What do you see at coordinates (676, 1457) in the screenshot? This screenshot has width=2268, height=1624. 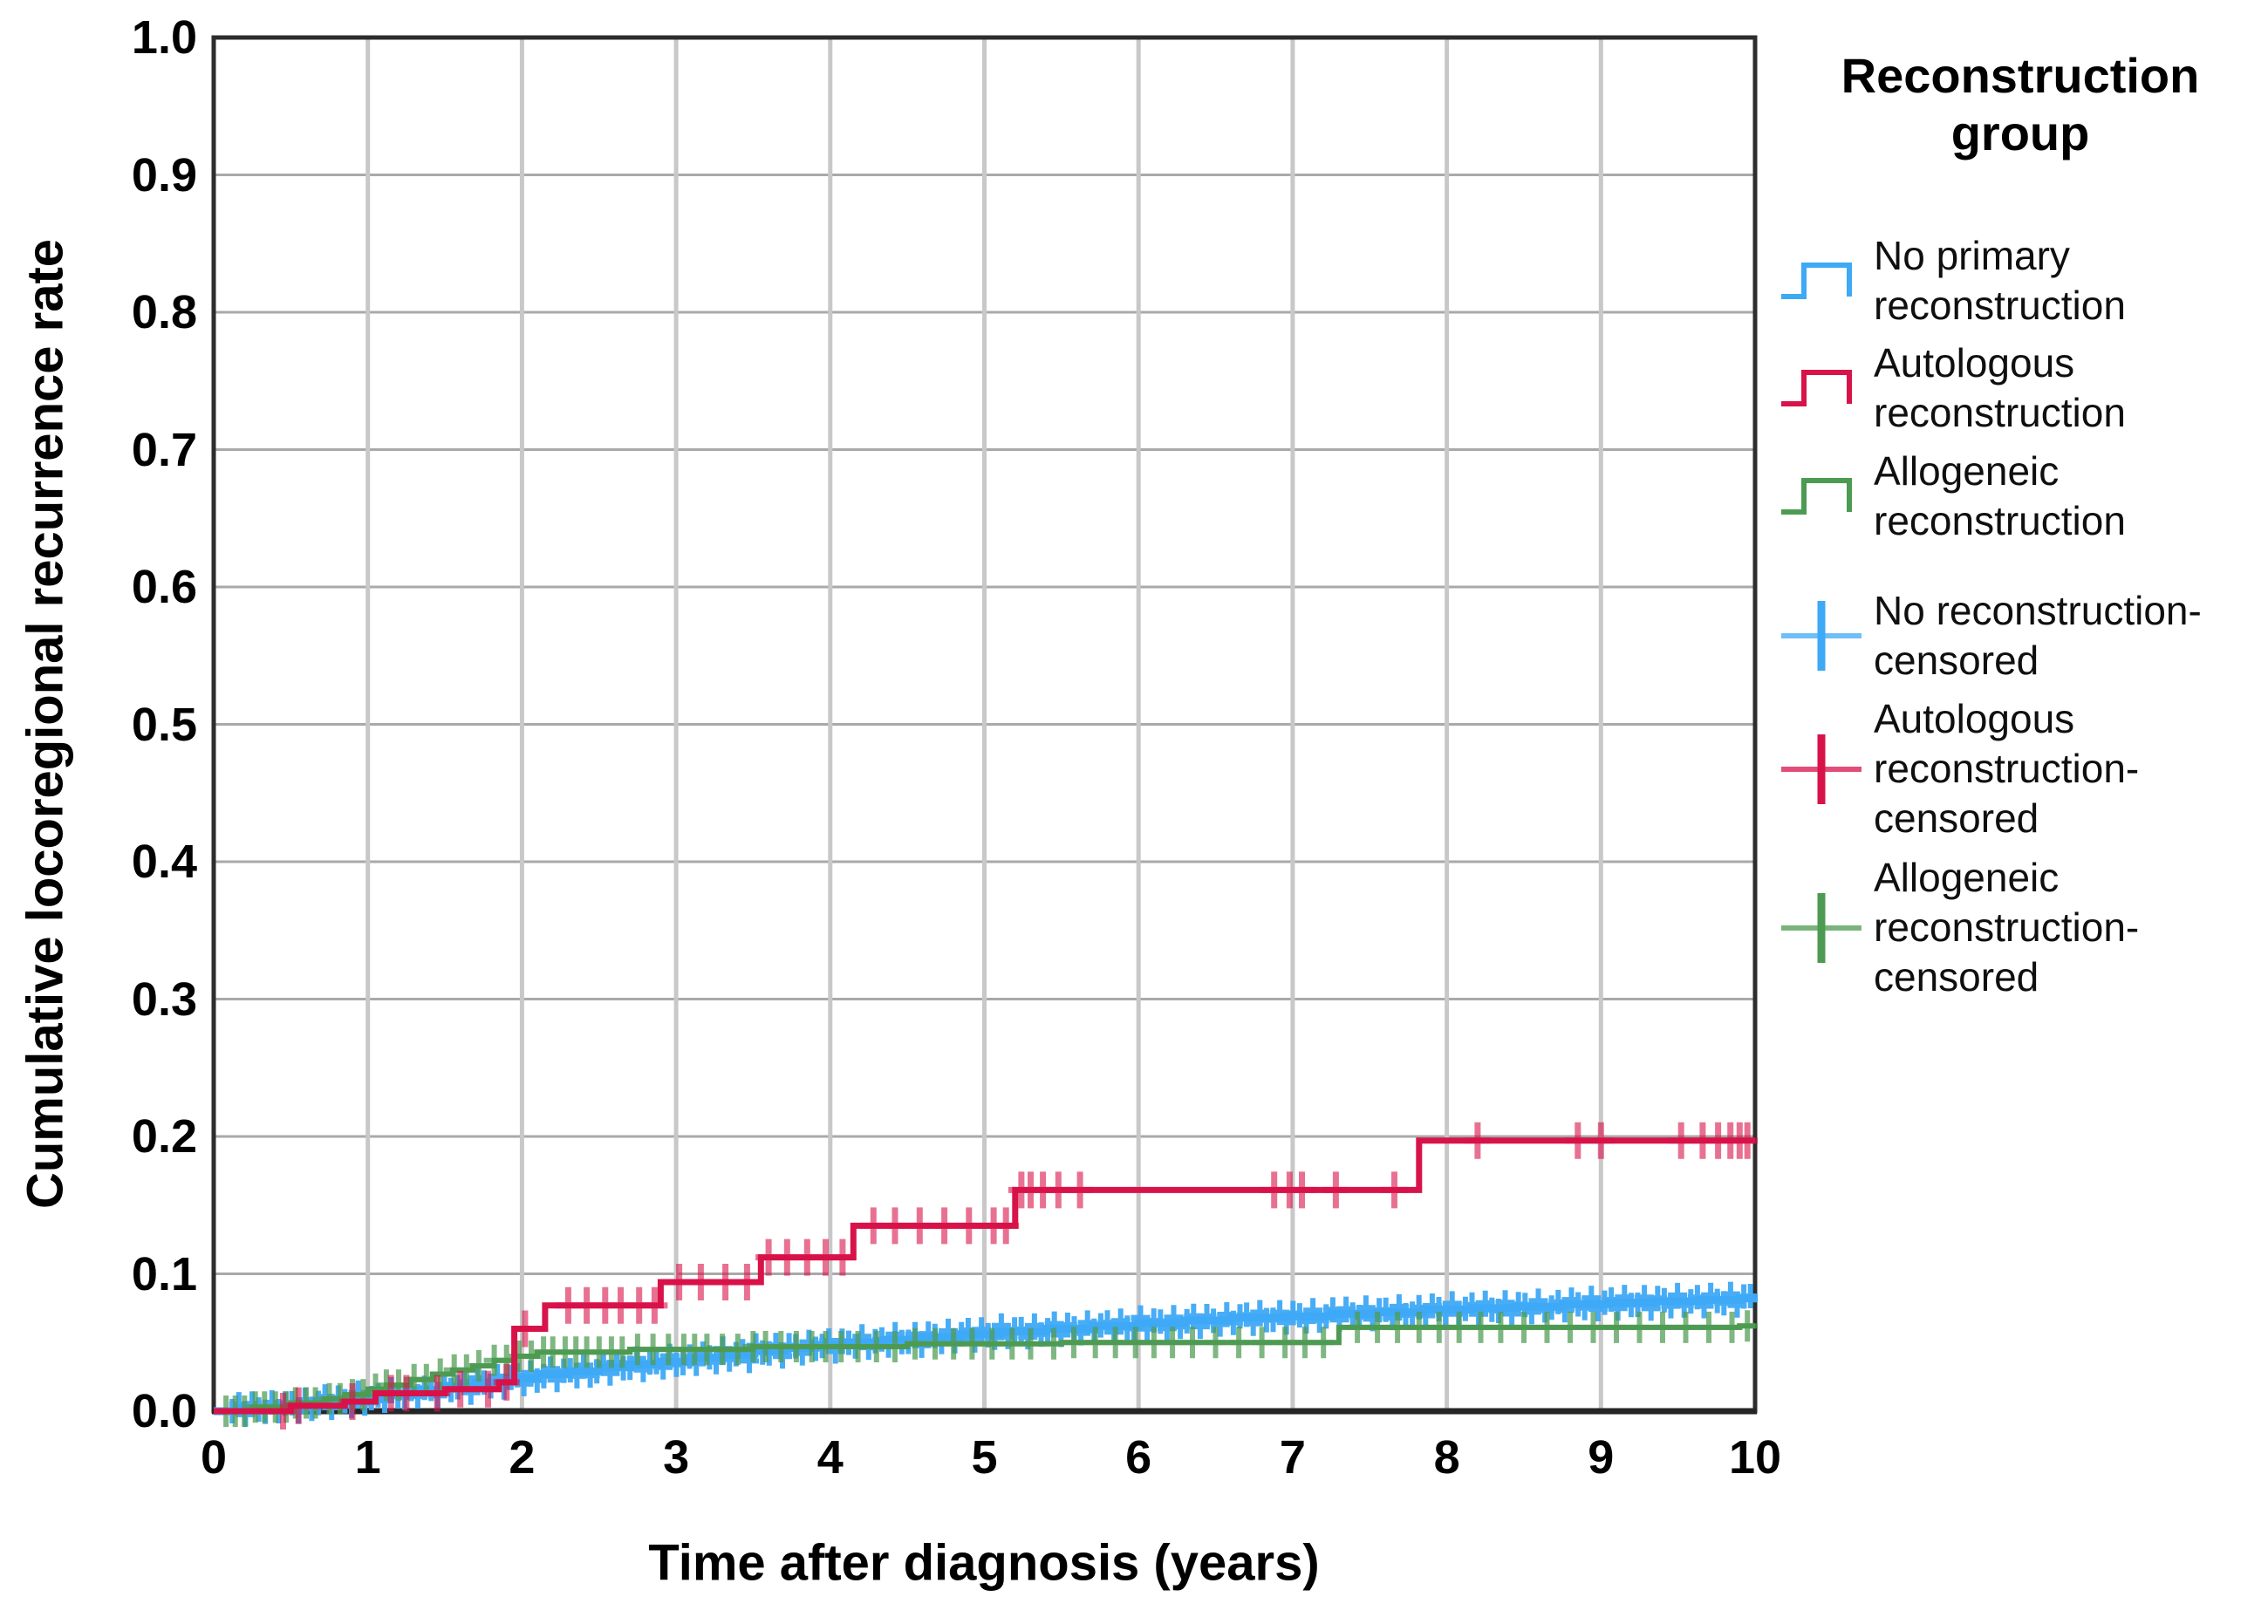 I see `x-tick-label: 3` at bounding box center [676, 1457].